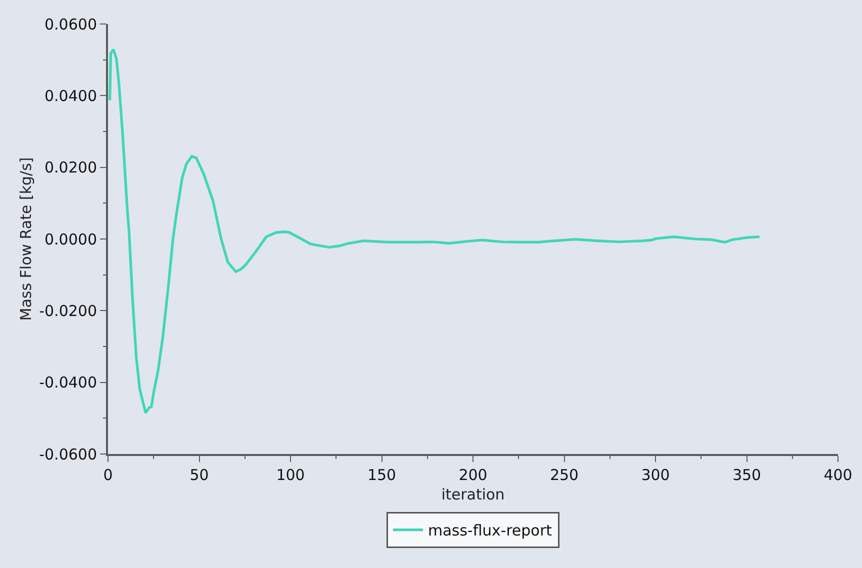 The width and height of the screenshot is (862, 568). What do you see at coordinates (473, 495) in the screenshot?
I see `x-axis-title: iteration` at bounding box center [473, 495].